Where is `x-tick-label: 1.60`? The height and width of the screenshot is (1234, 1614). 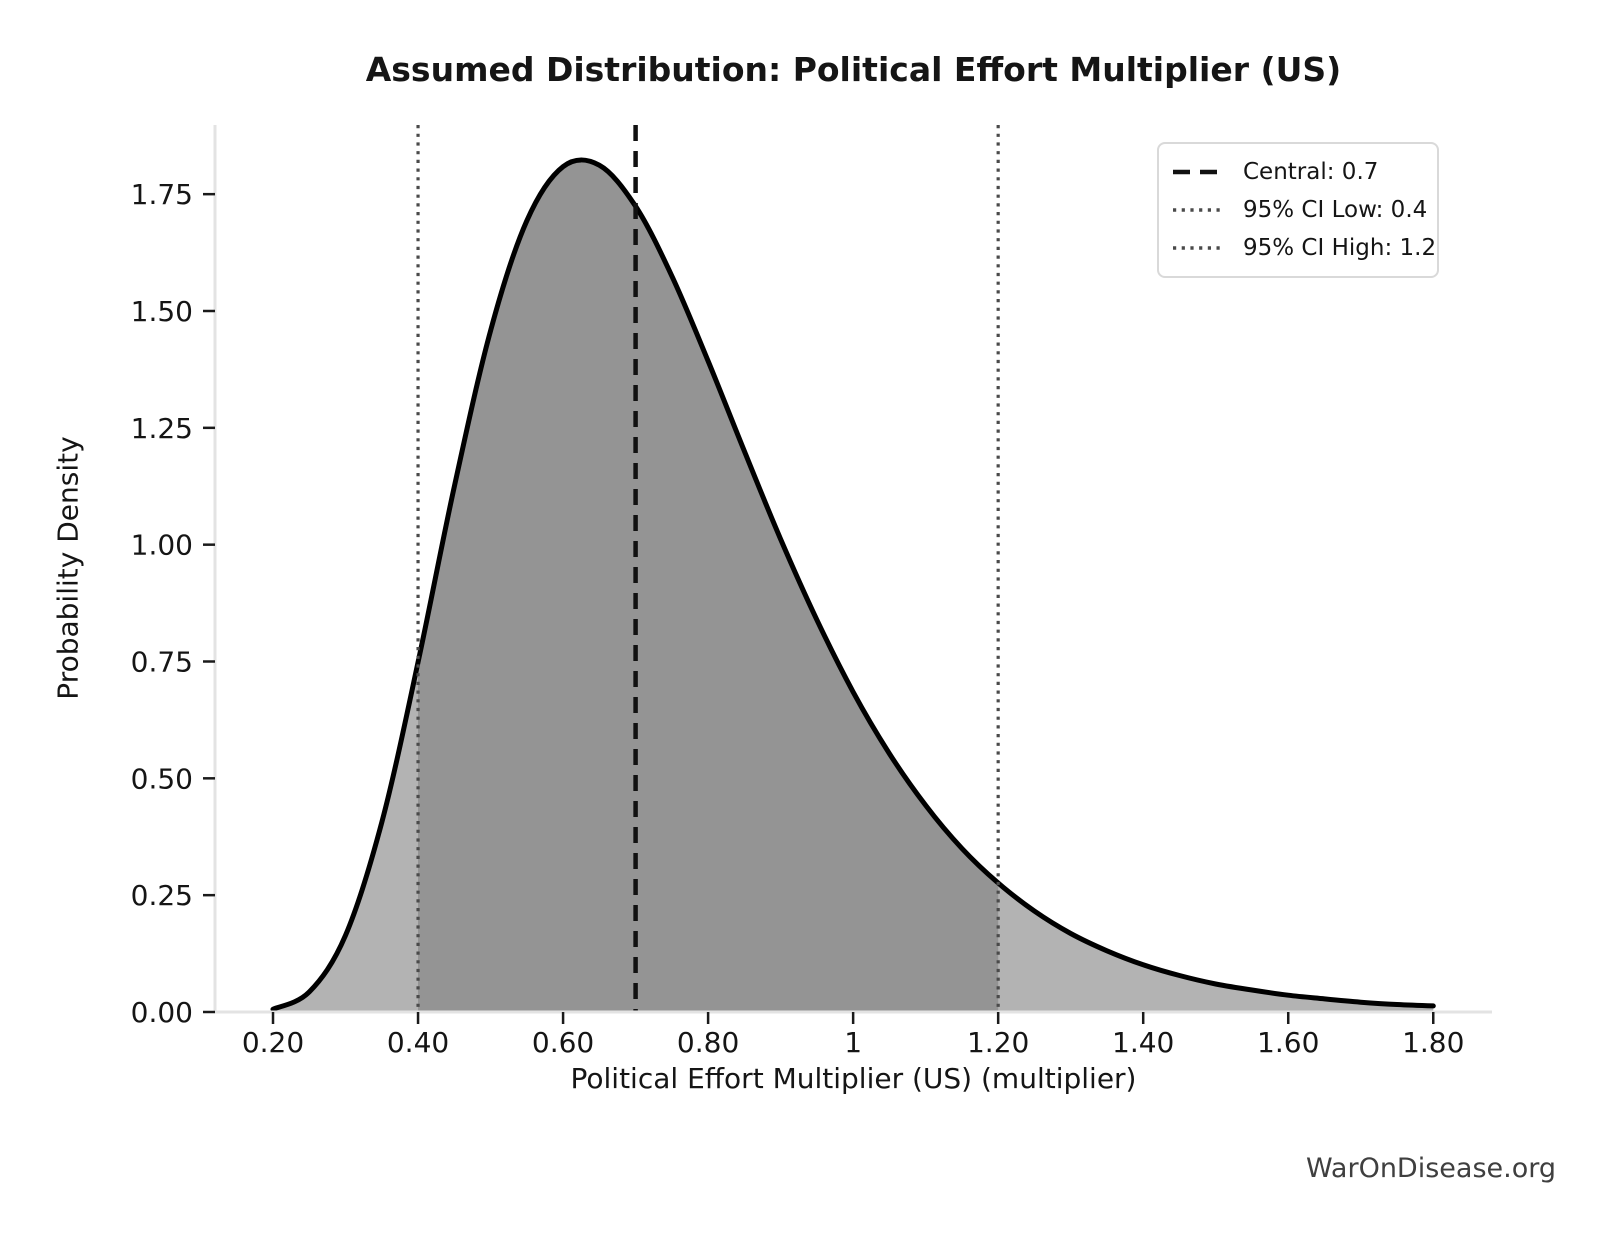
x-tick-label: 1.60 is located at coordinates (1288, 1042).